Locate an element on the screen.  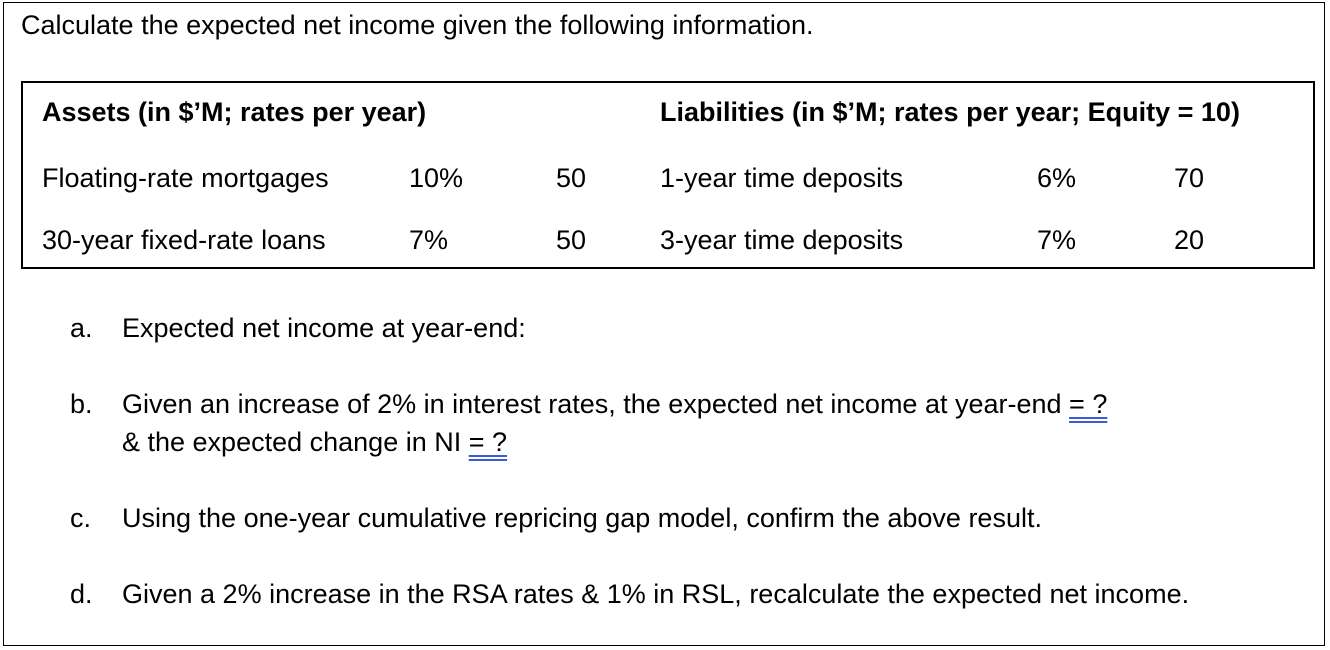
asset-rate: 10% is located at coordinates (436, 178).